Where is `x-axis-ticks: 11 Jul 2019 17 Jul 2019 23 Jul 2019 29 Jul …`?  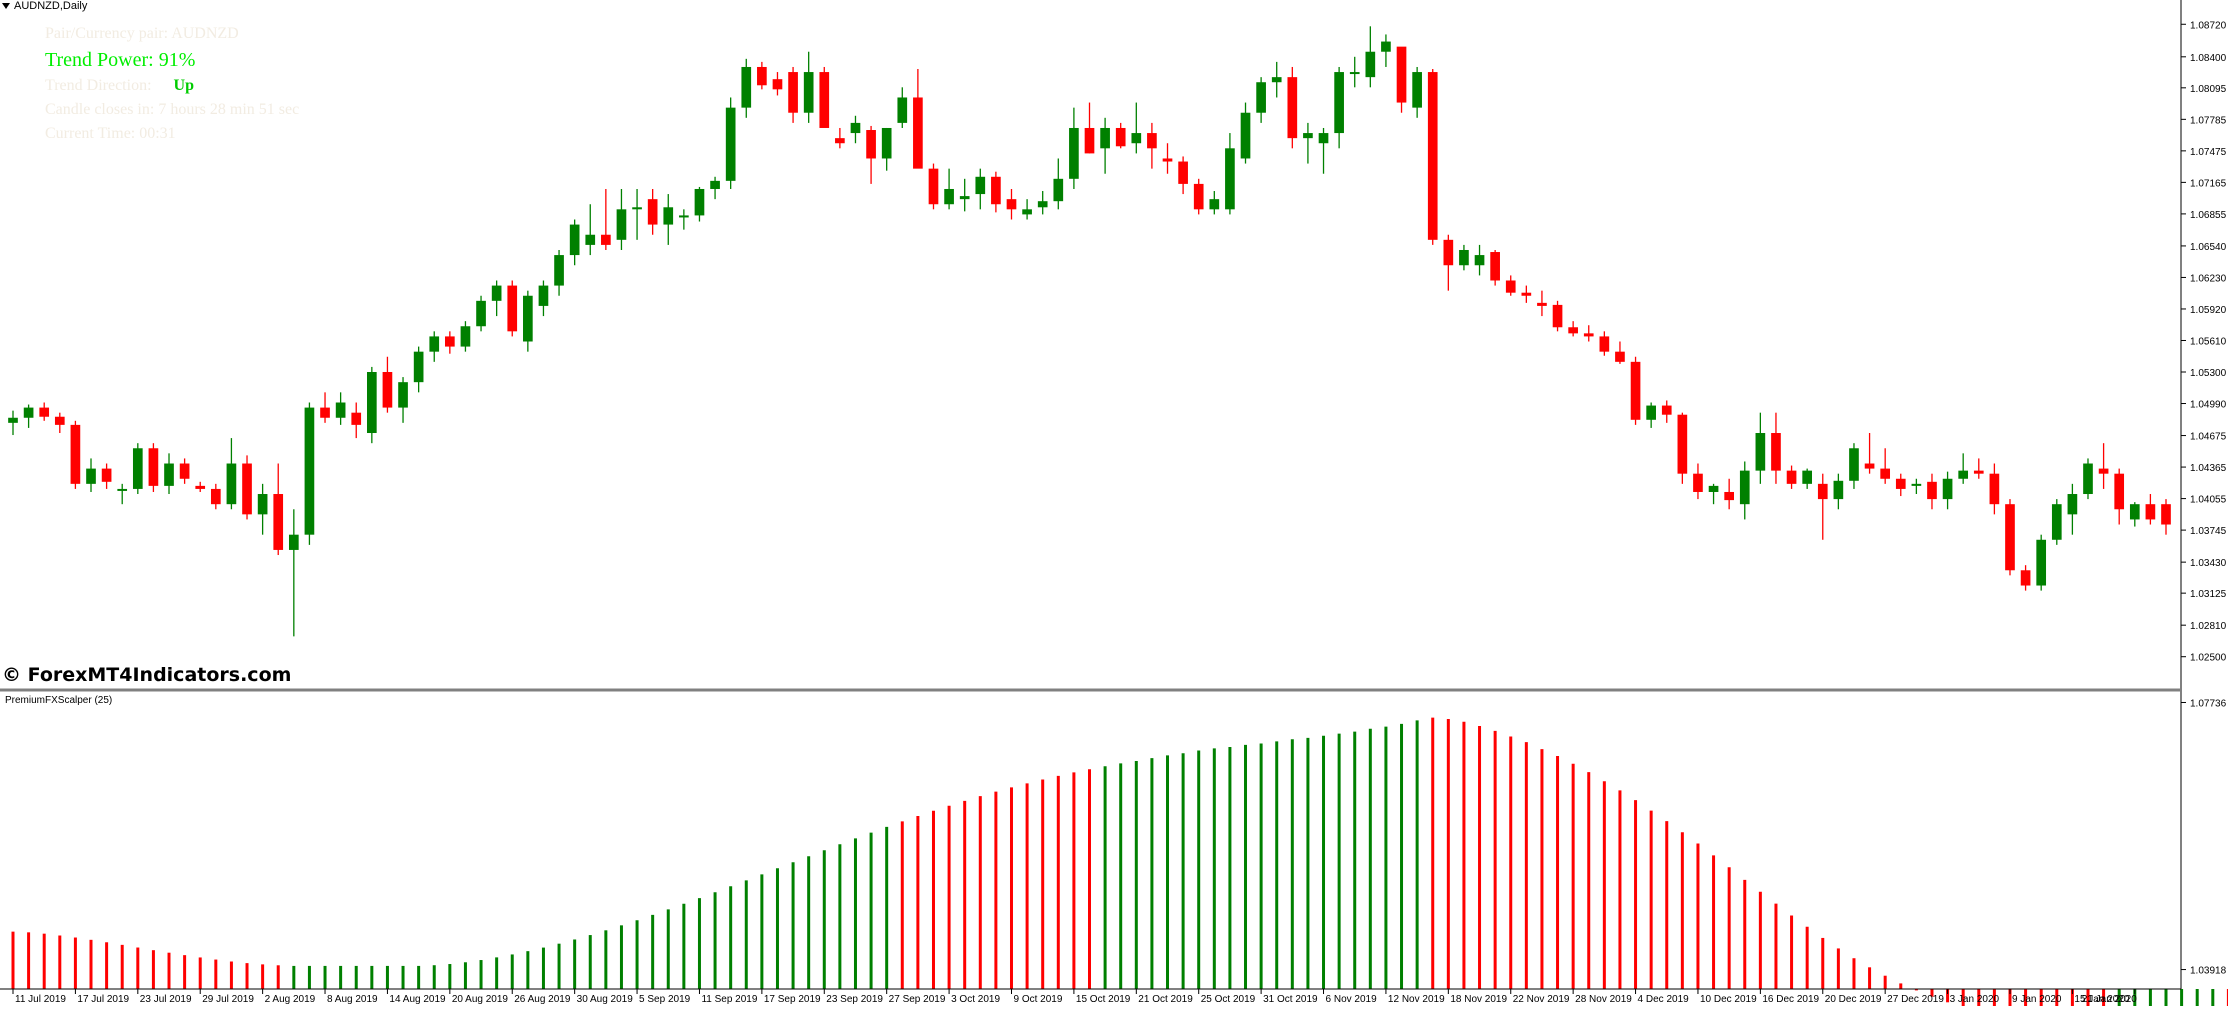
x-axis-ticks: 11 Jul 2019 17 Jul 2019 23 Jul 2019 29 Jul … is located at coordinates (1074, 997).